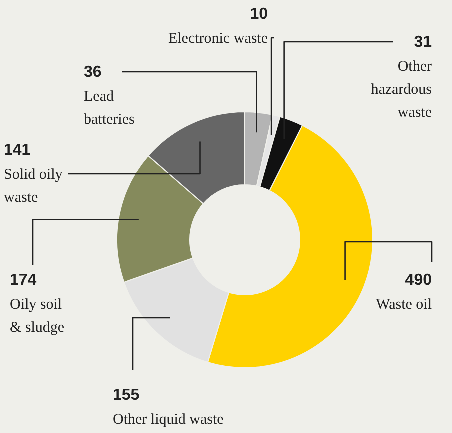 The width and height of the screenshot is (452, 433). Describe the element at coordinates (168, 420) in the screenshot. I see `slice-label: Other liquid waste` at that location.